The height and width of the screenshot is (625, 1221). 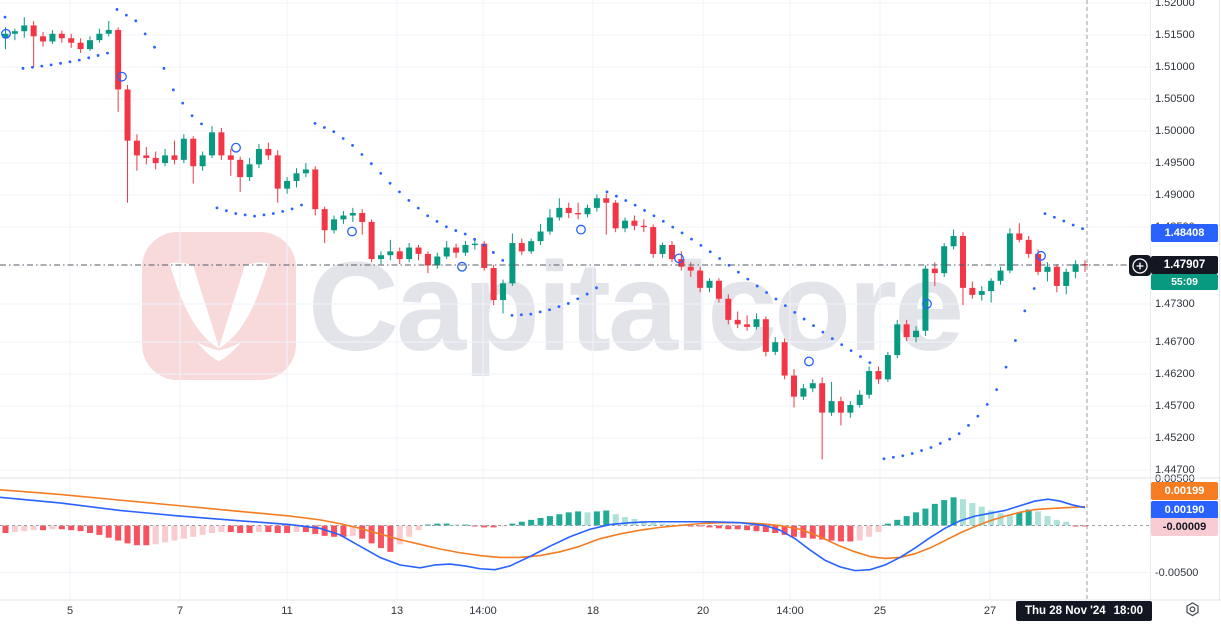 What do you see at coordinates (1065, 611) in the screenshot?
I see `badge-date: Thu 28 Nov '24` at bounding box center [1065, 611].